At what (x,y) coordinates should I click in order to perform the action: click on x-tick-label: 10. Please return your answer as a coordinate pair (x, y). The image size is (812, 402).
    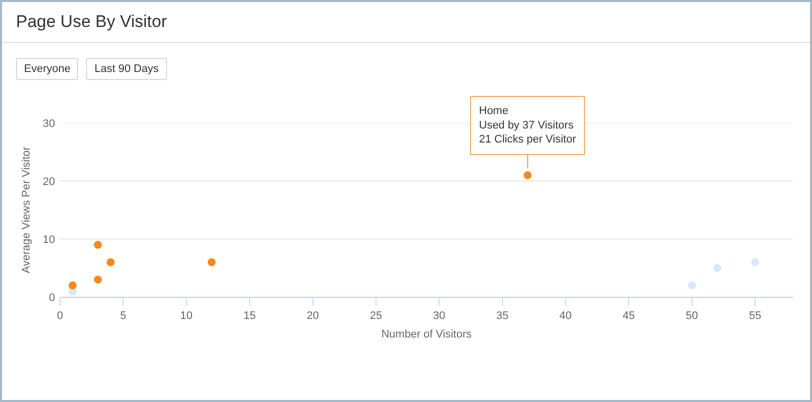
    Looking at the image, I should click on (186, 316).